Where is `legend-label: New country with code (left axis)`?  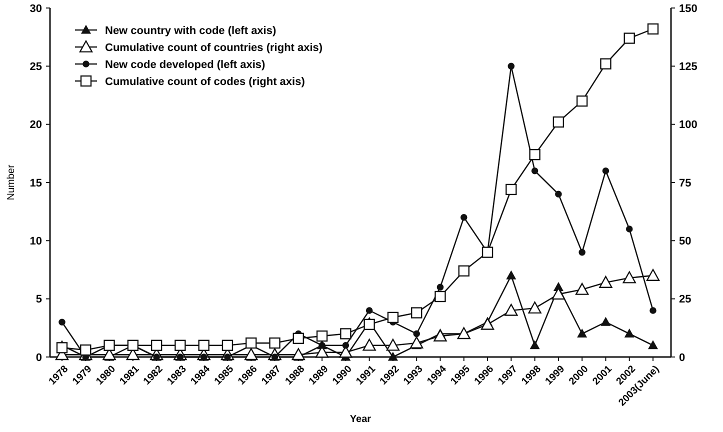 legend-label: New country with code (left axis) is located at coordinates (190, 30).